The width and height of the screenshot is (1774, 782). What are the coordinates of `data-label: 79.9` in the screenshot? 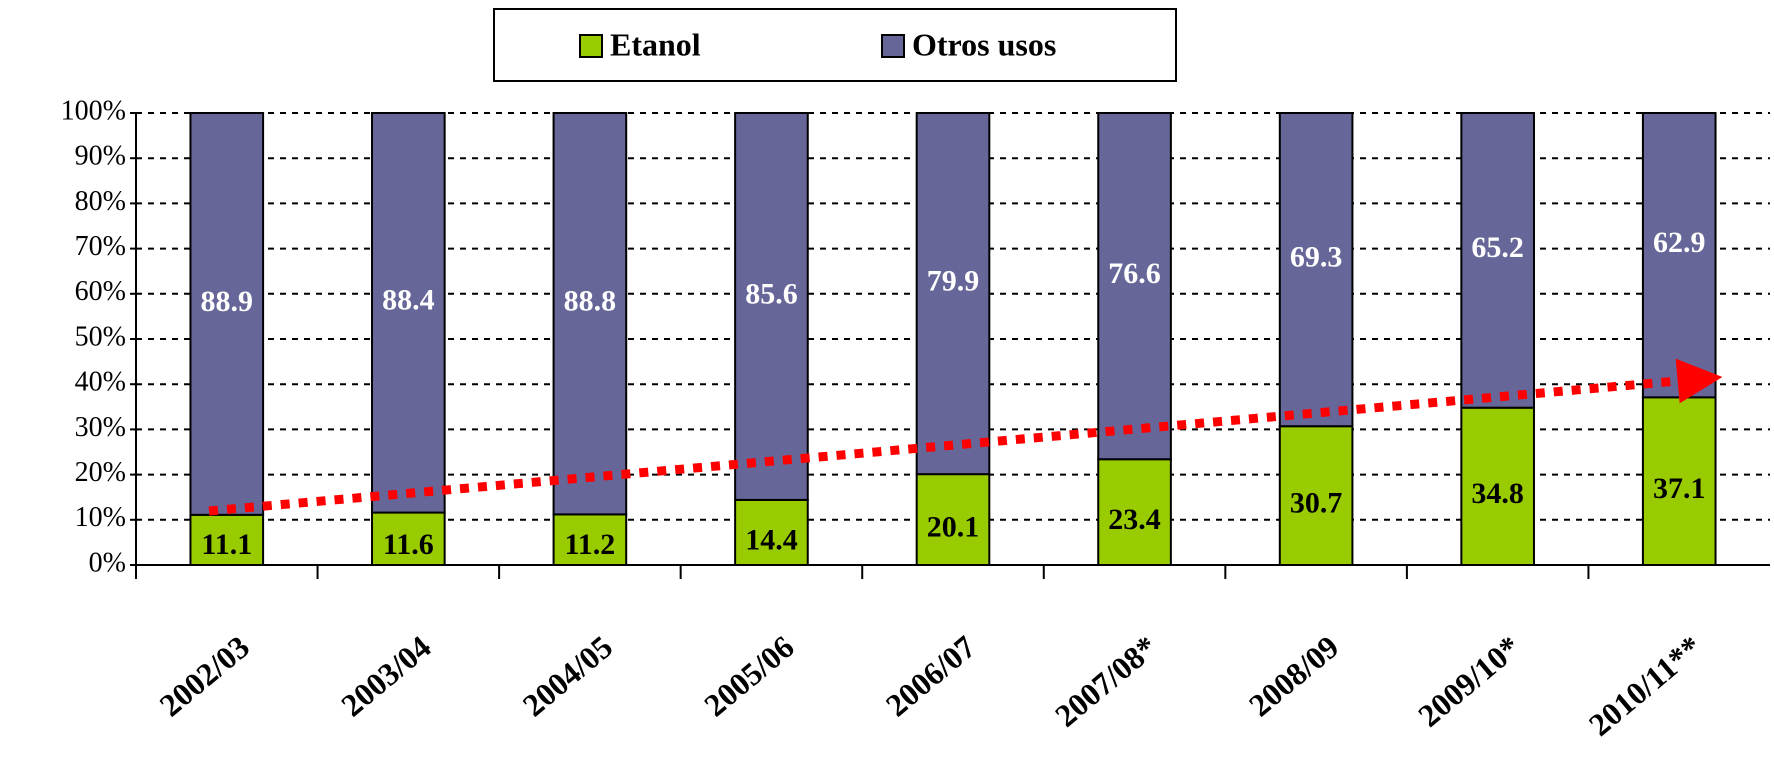 It's located at (953, 280).